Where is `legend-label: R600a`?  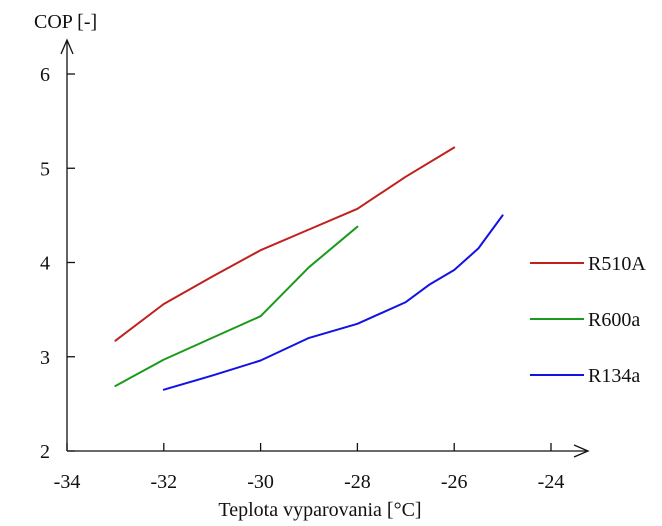
legend-label: R600a is located at coordinates (614, 320).